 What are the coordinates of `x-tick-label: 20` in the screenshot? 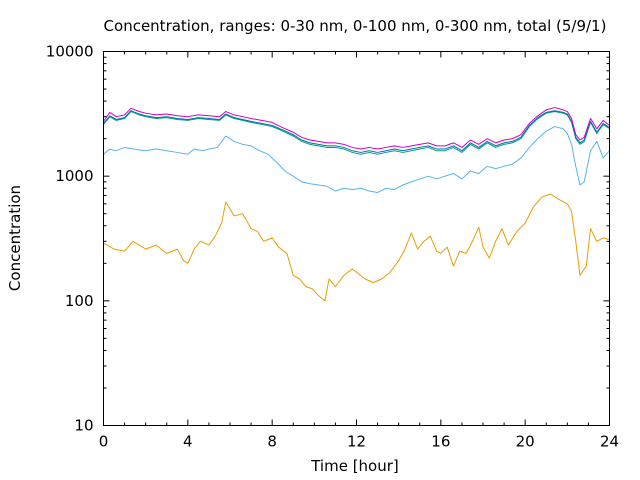 It's located at (525, 442).